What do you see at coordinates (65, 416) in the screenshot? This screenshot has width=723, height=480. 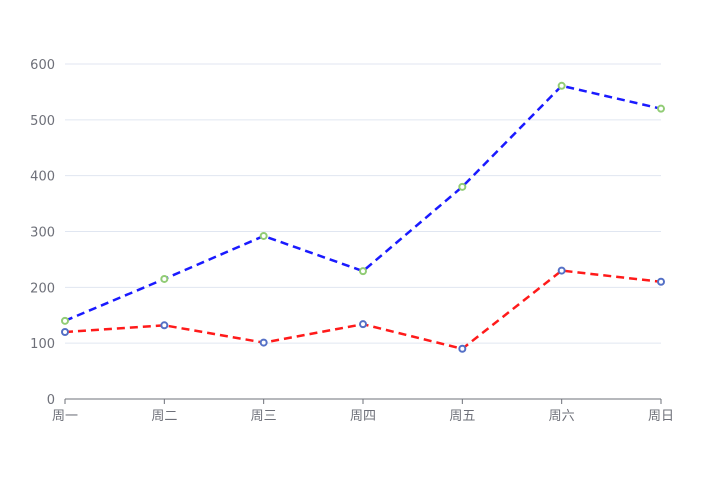 I see `x-tick-label: 周一` at bounding box center [65, 416].